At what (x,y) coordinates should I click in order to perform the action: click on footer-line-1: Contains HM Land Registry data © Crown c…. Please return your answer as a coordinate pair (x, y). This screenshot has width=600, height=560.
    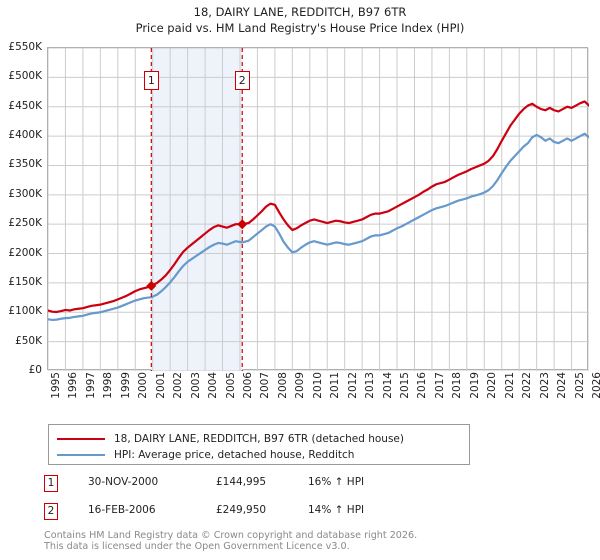
    Looking at the image, I should click on (231, 535).